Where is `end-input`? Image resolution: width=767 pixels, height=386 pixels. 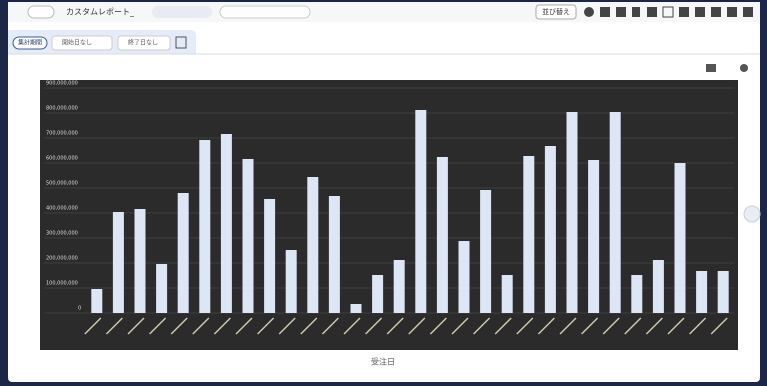 end-input is located at coordinates (144, 43).